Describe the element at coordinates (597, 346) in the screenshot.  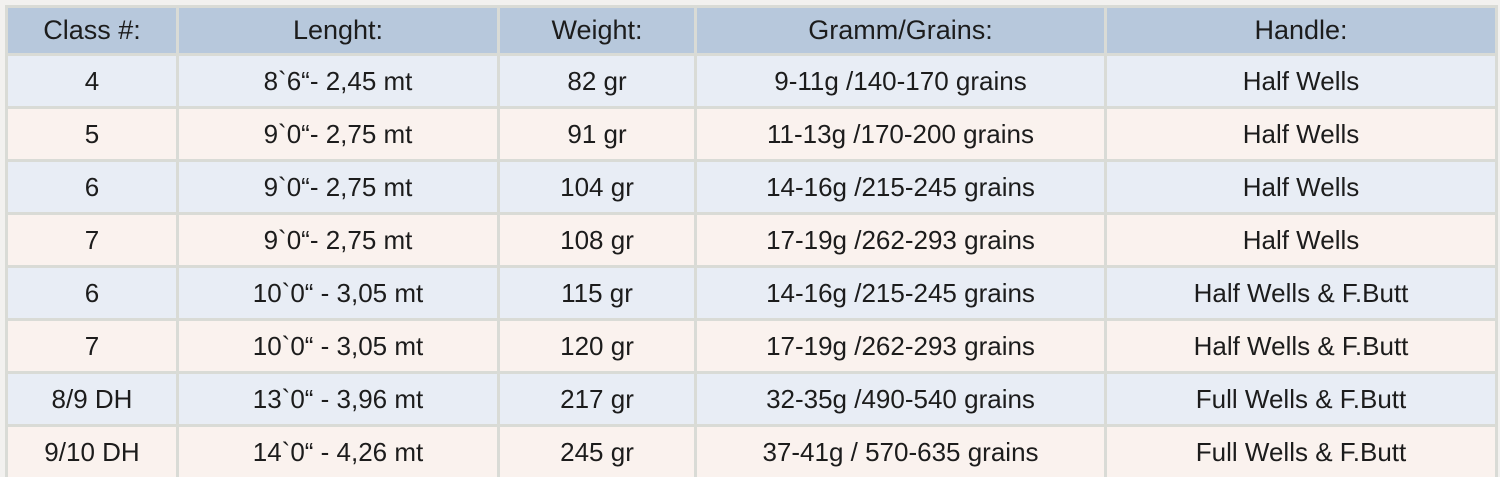
I see `cell-weight: 120 gr` at that location.